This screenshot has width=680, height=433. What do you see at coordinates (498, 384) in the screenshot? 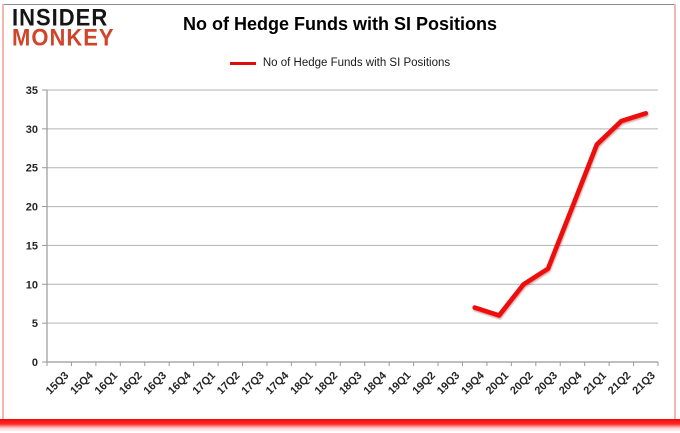
I see `x-tick-label: 20Q1` at bounding box center [498, 384].